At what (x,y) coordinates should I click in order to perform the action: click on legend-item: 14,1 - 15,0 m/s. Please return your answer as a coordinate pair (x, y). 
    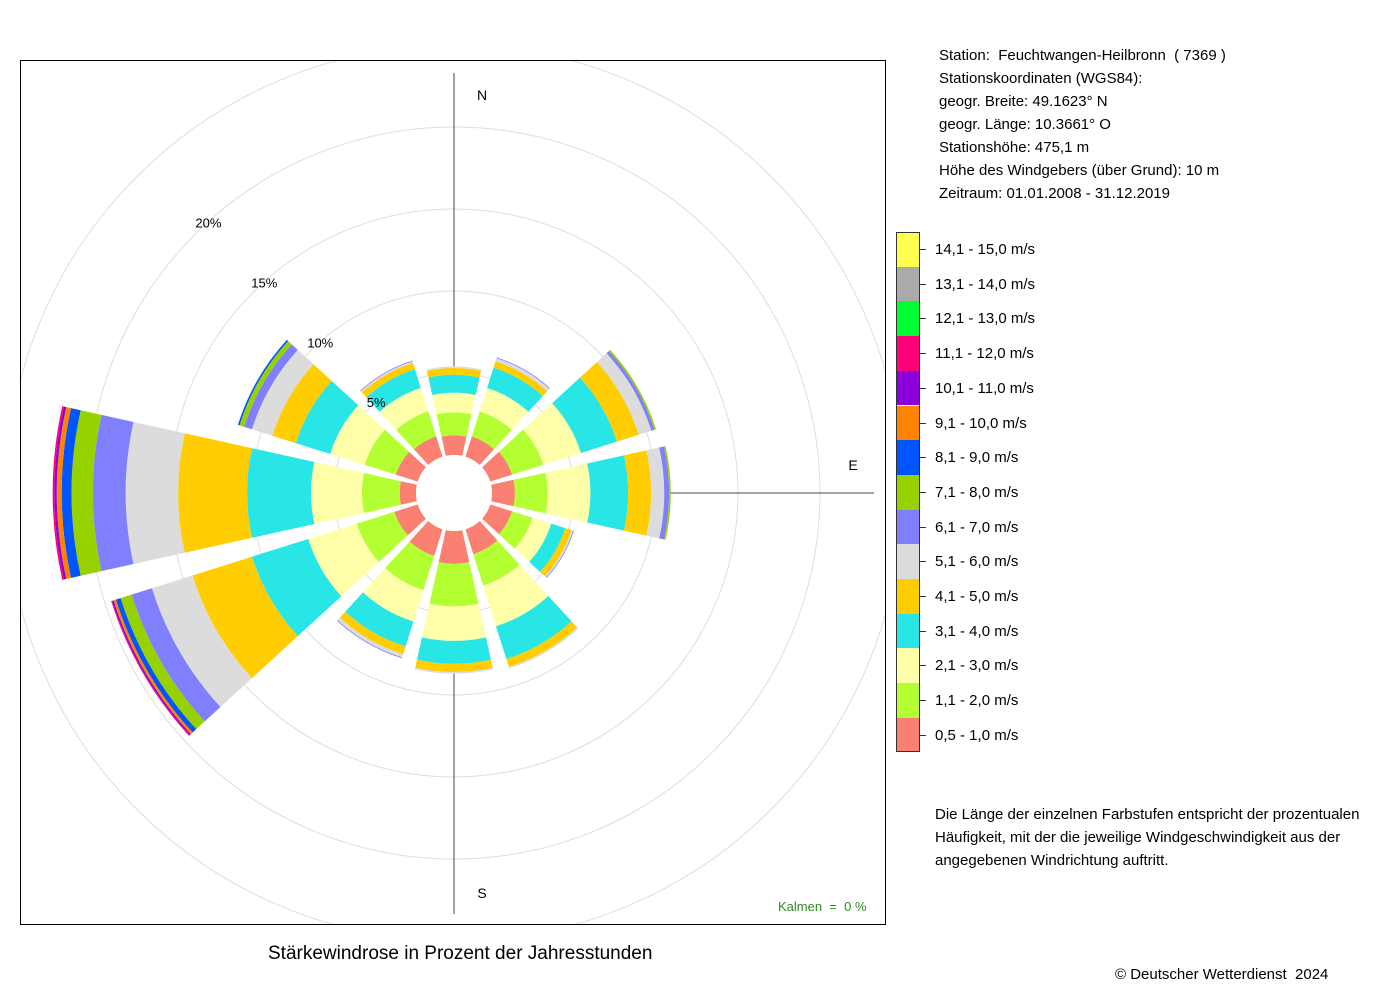
    Looking at the image, I should click on (996, 249).